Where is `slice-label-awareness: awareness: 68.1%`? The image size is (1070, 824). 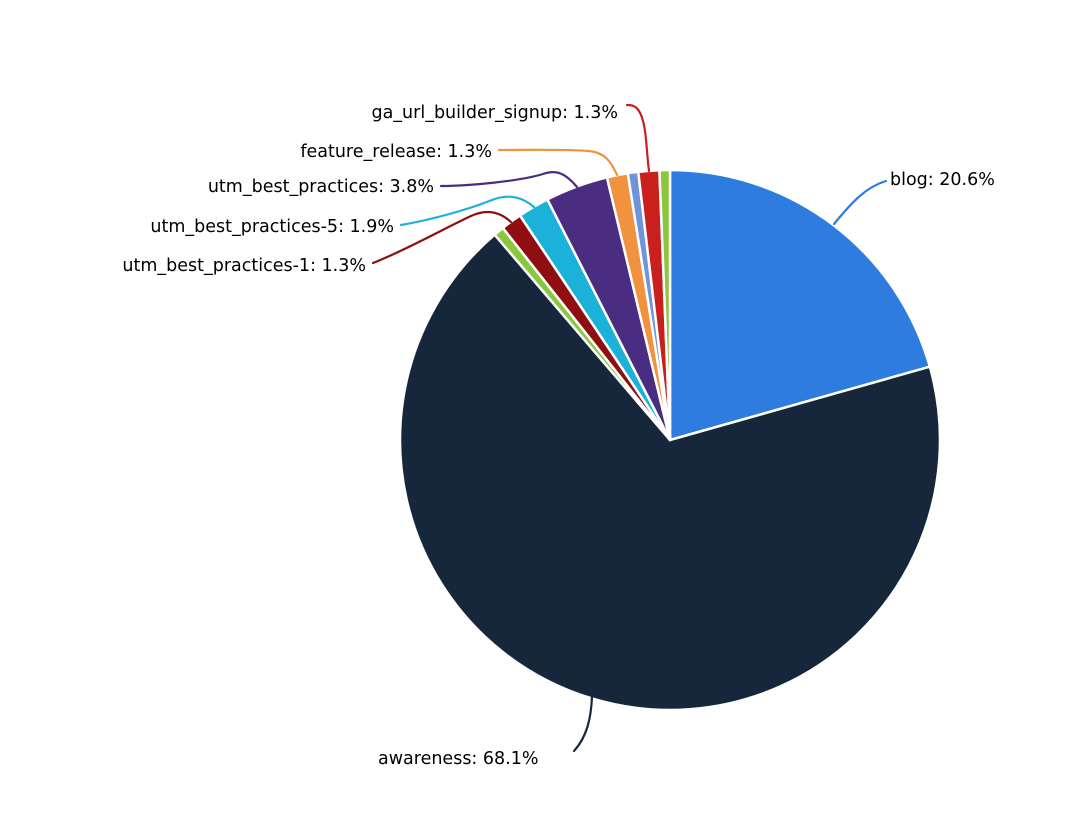
slice-label-awareness: awareness: 68.1% is located at coordinates (458, 759).